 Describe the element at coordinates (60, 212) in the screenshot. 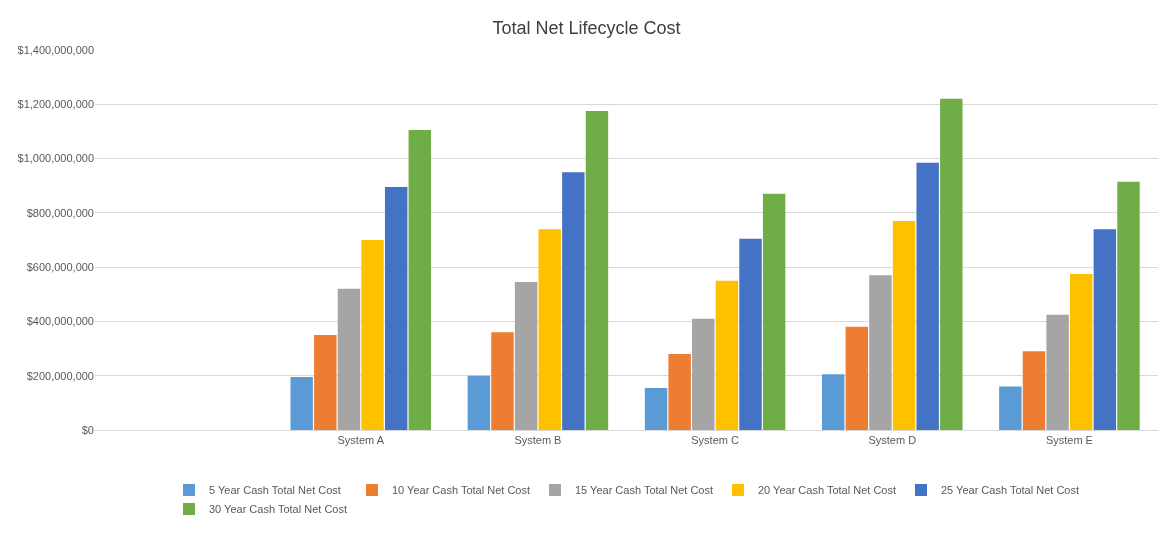

I see `y-tick-label: $800,000,000` at that location.